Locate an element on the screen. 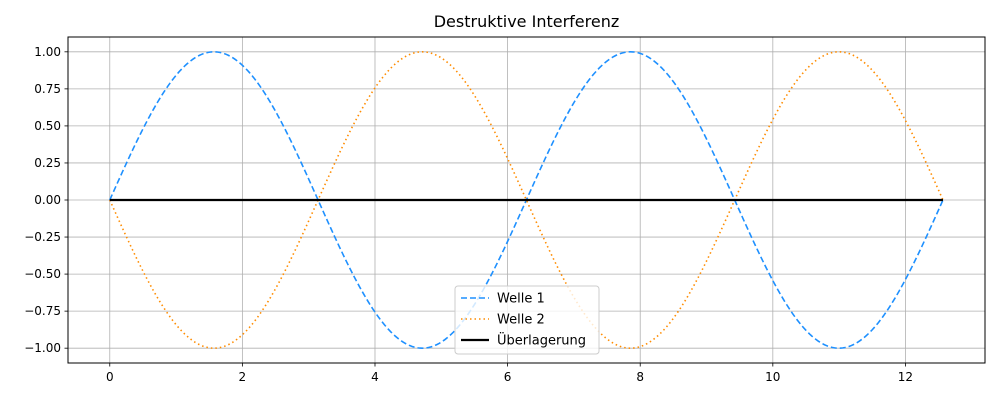 This screenshot has height=400, width=1000. y-tick-label: 0.00 is located at coordinates (47, 200).